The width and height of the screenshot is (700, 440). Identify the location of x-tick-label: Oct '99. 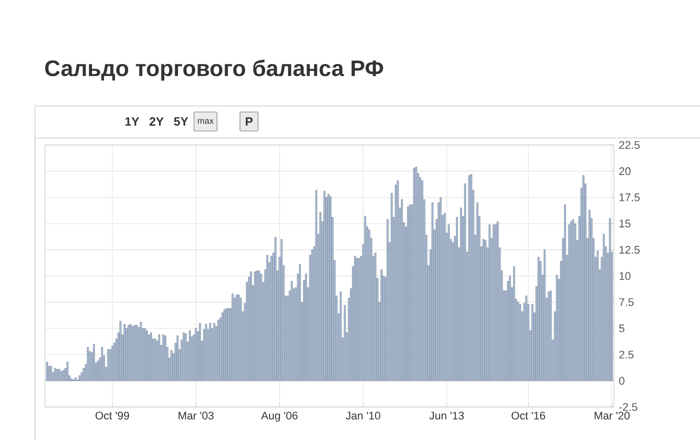
(113, 416).